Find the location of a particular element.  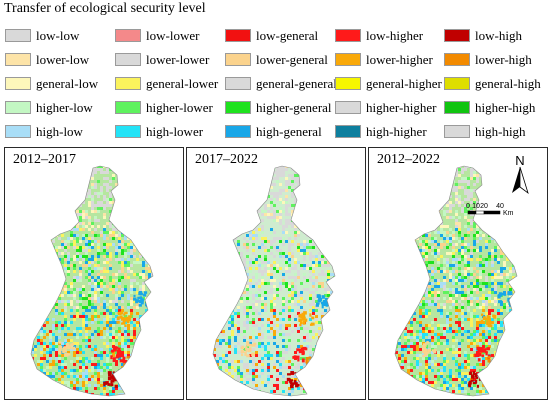

legend-item-higher-low: higher-low is located at coordinates (60, 107).